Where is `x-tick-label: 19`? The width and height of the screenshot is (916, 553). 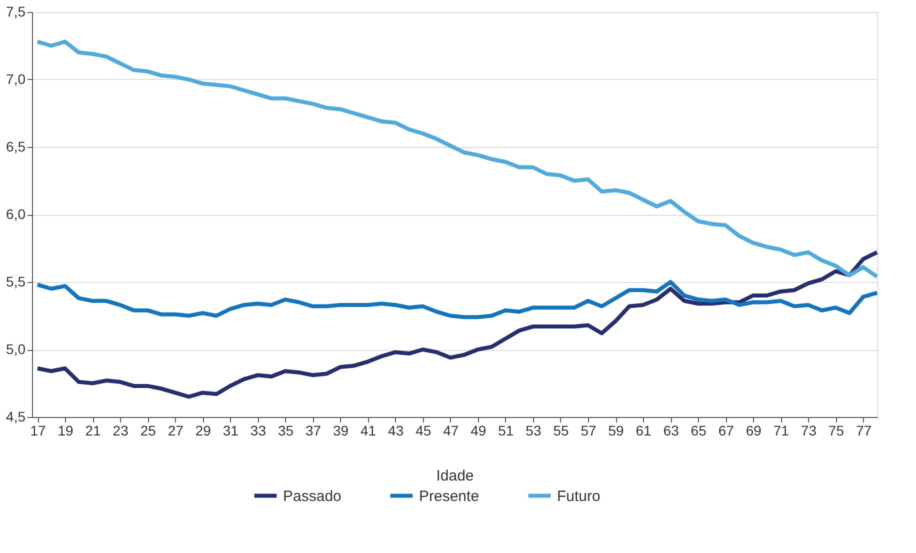 x-tick-label: 19 is located at coordinates (66, 430).